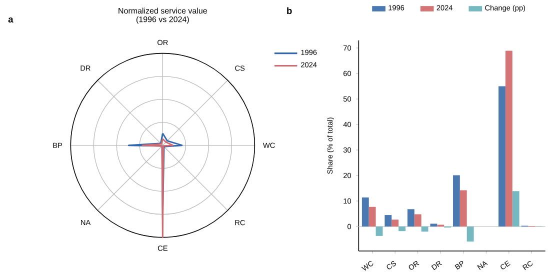 The image size is (550, 272). I want to click on chart-title: Normalized service value, so click(162, 11).